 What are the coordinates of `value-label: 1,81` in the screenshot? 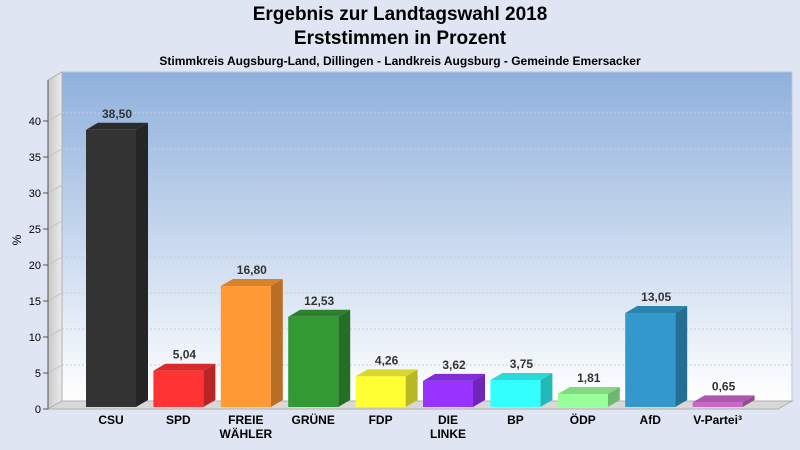 It's located at (589, 378).